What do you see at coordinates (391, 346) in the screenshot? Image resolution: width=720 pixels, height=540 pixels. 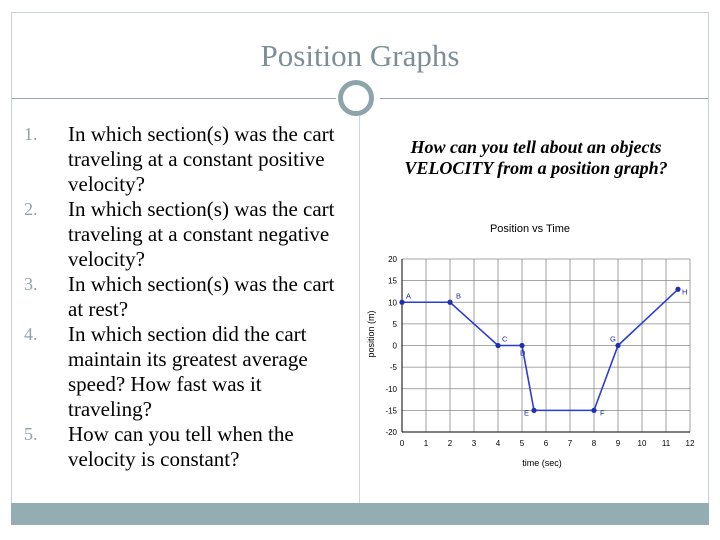 I see `y-tick-labels: 20 15 10 5 0 -5 -10 -15 -20` at bounding box center [391, 346].